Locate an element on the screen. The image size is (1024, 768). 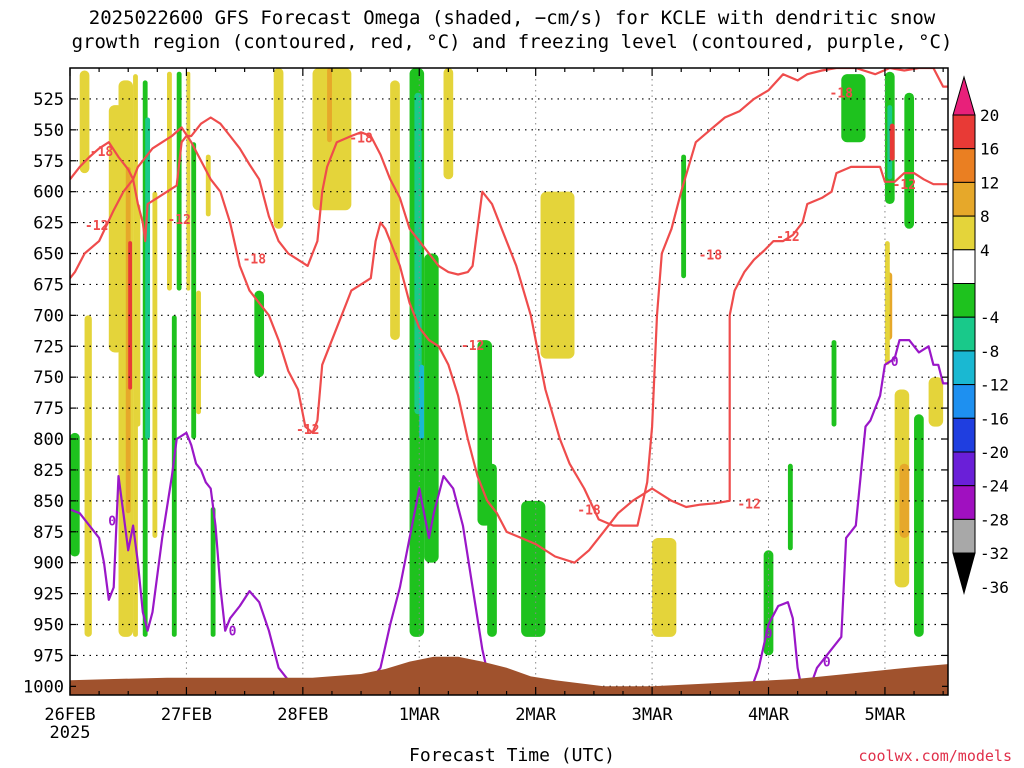
colorbar-label: 16 is located at coordinates (989, 149).